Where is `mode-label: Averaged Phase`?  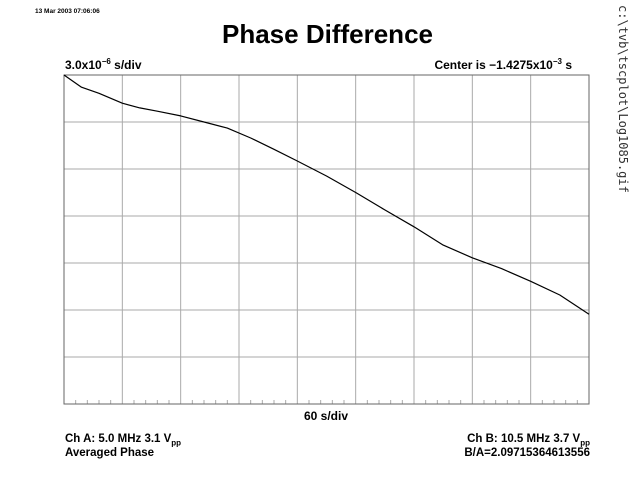
mode-label: Averaged Phase is located at coordinates (110, 453).